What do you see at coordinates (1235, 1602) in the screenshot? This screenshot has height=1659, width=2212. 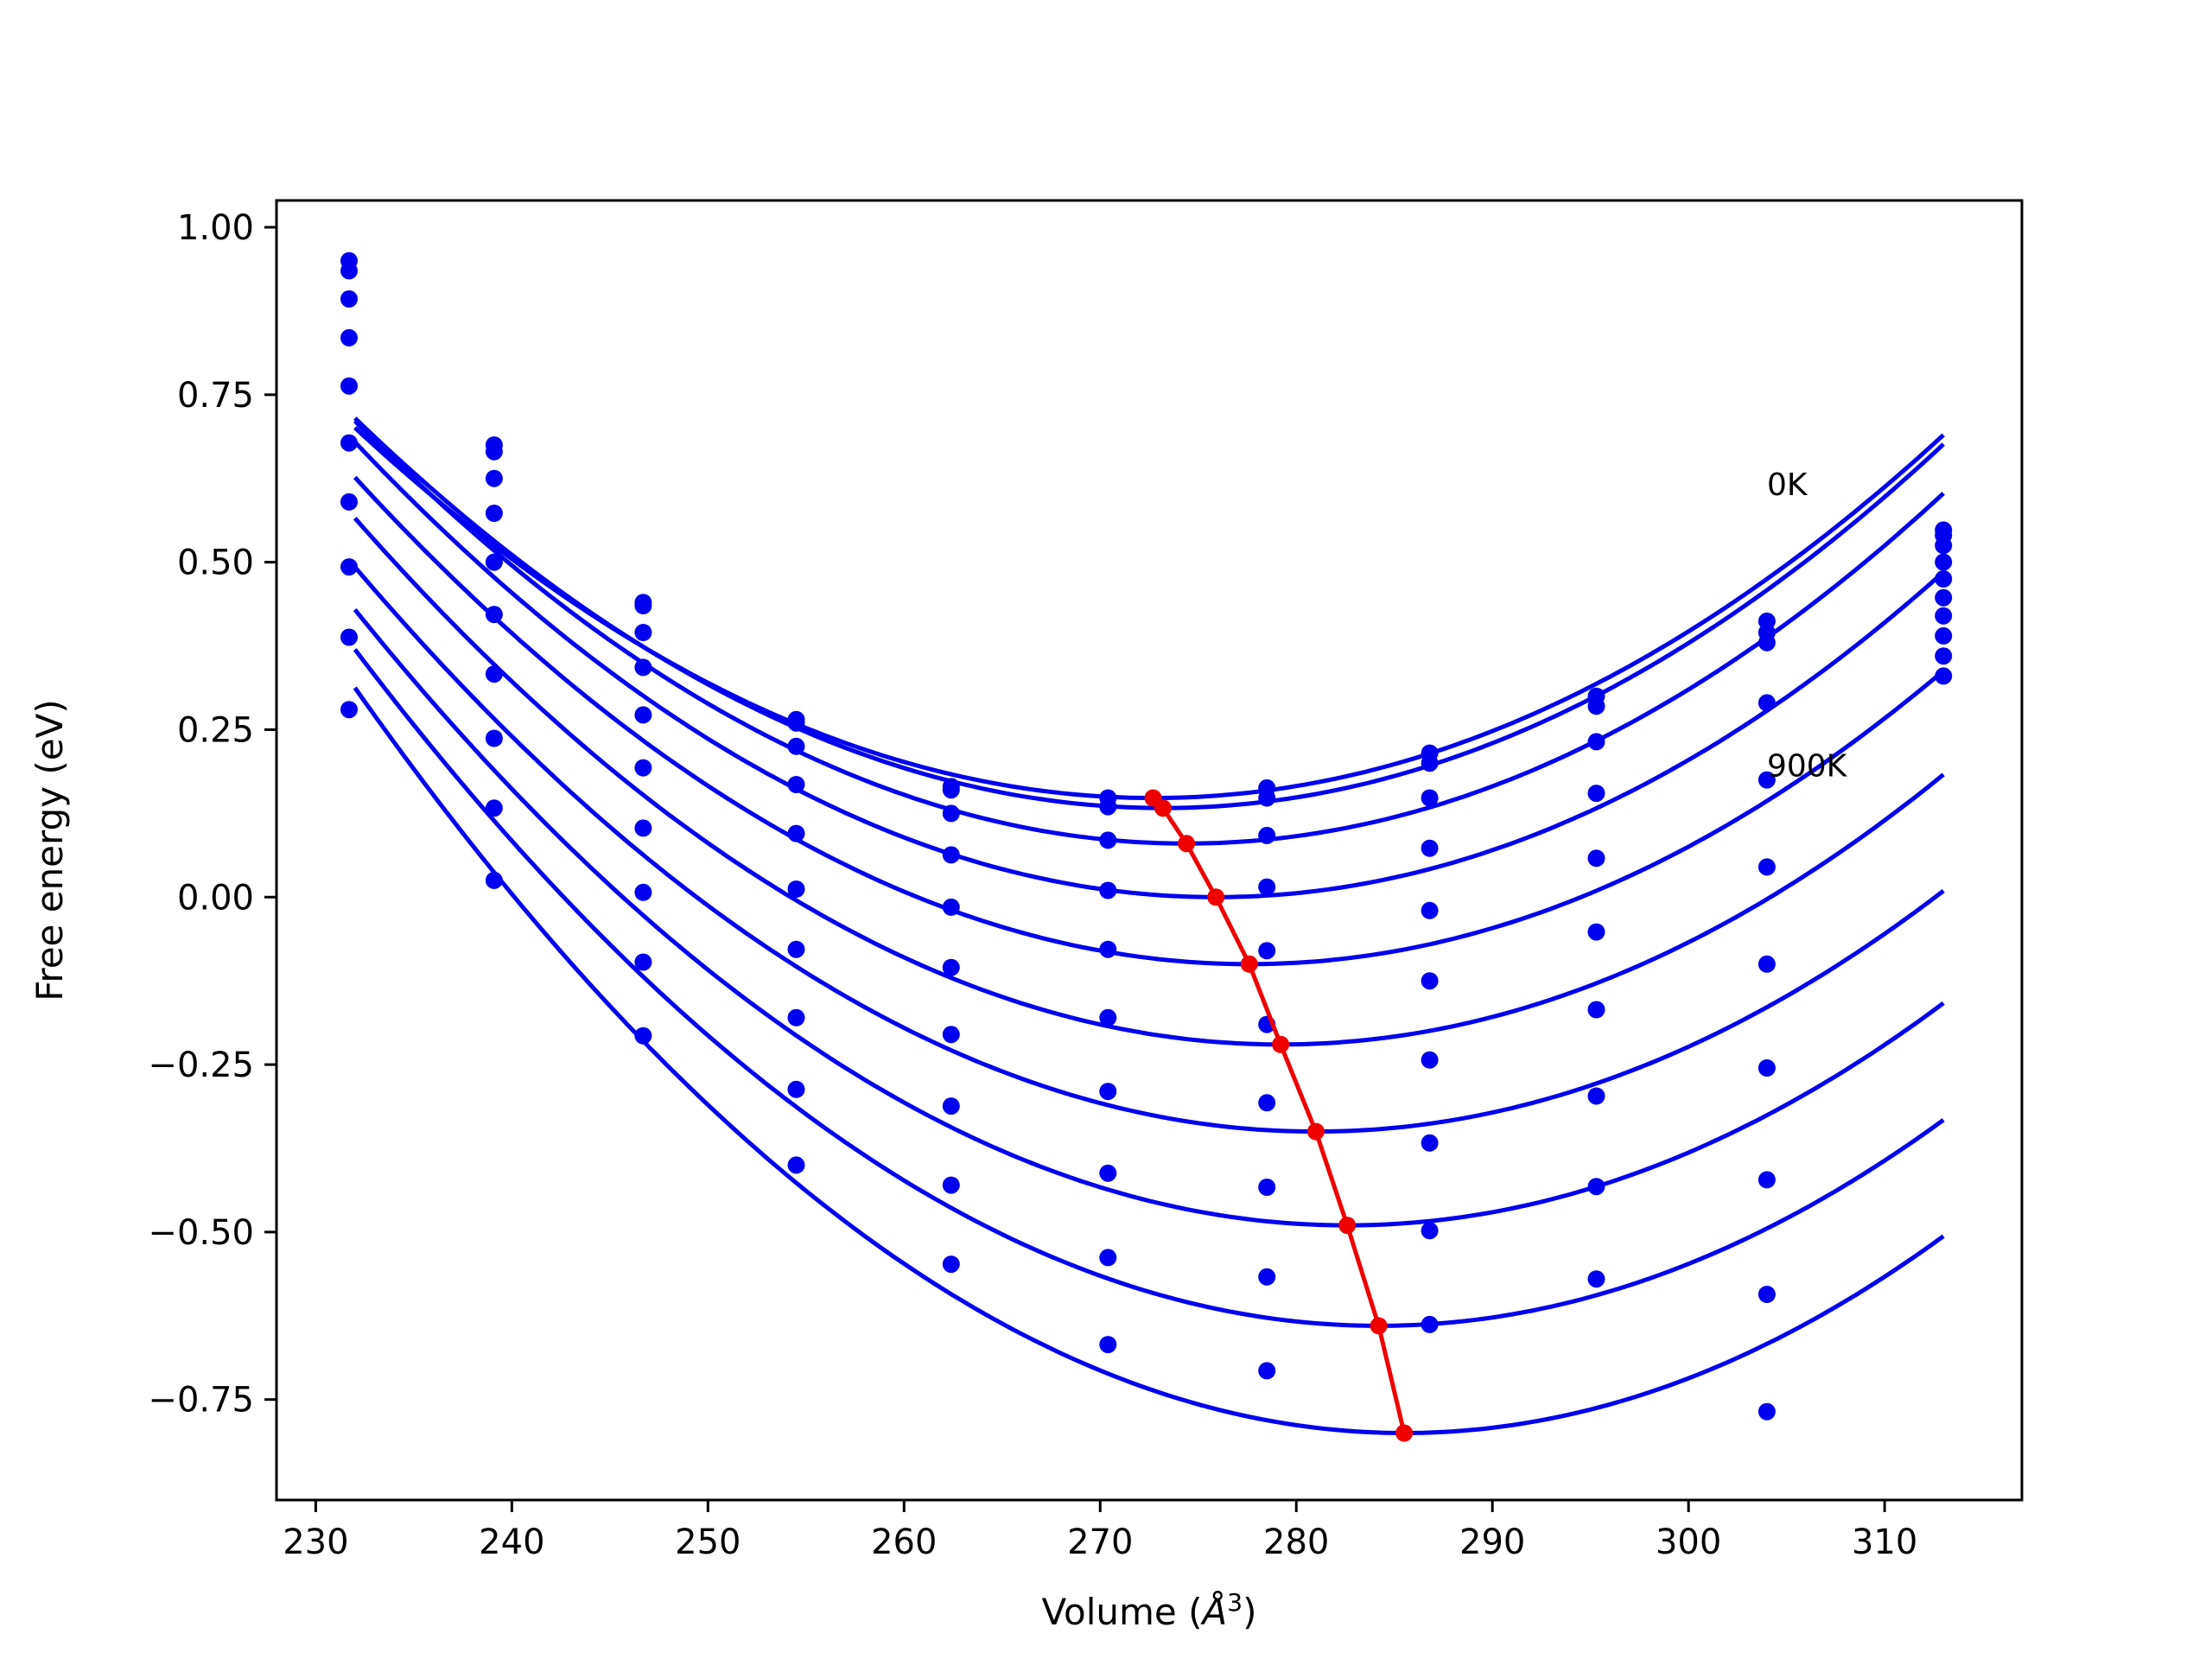 I see `x-axis-label-exponent: 3` at bounding box center [1235, 1602].